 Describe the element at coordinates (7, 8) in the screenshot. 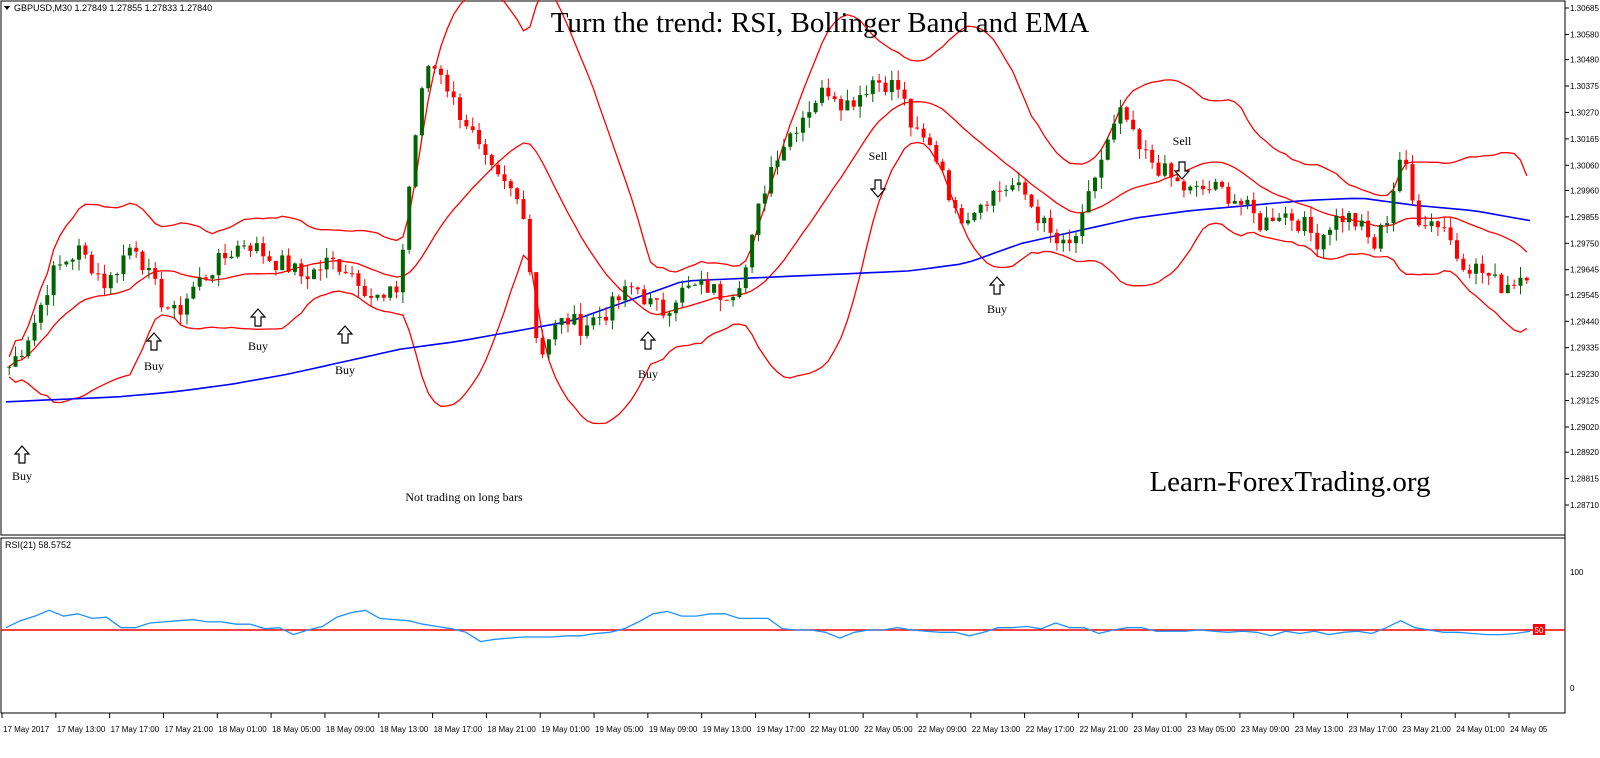

I see `symbol-menu-icon` at that location.